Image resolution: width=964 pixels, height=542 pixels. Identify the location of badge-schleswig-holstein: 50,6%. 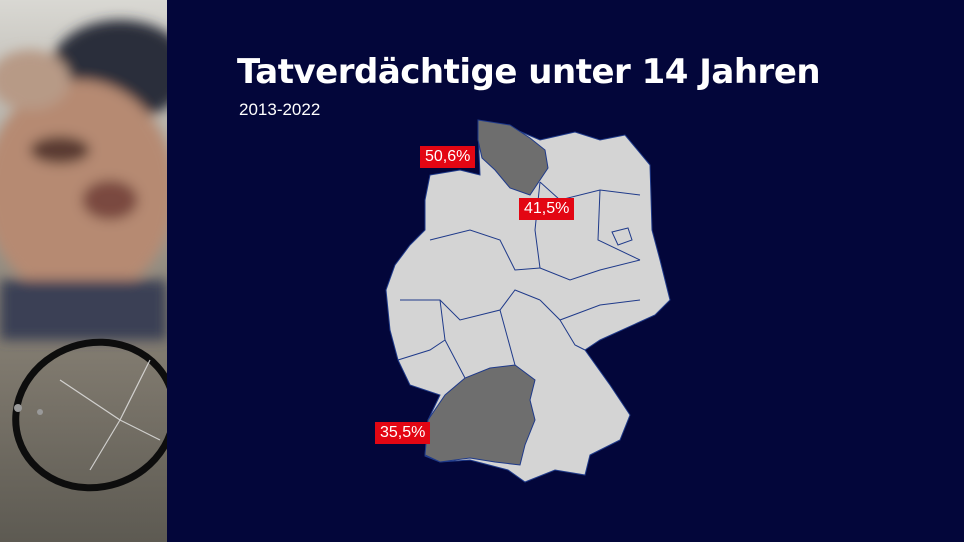
(448, 157).